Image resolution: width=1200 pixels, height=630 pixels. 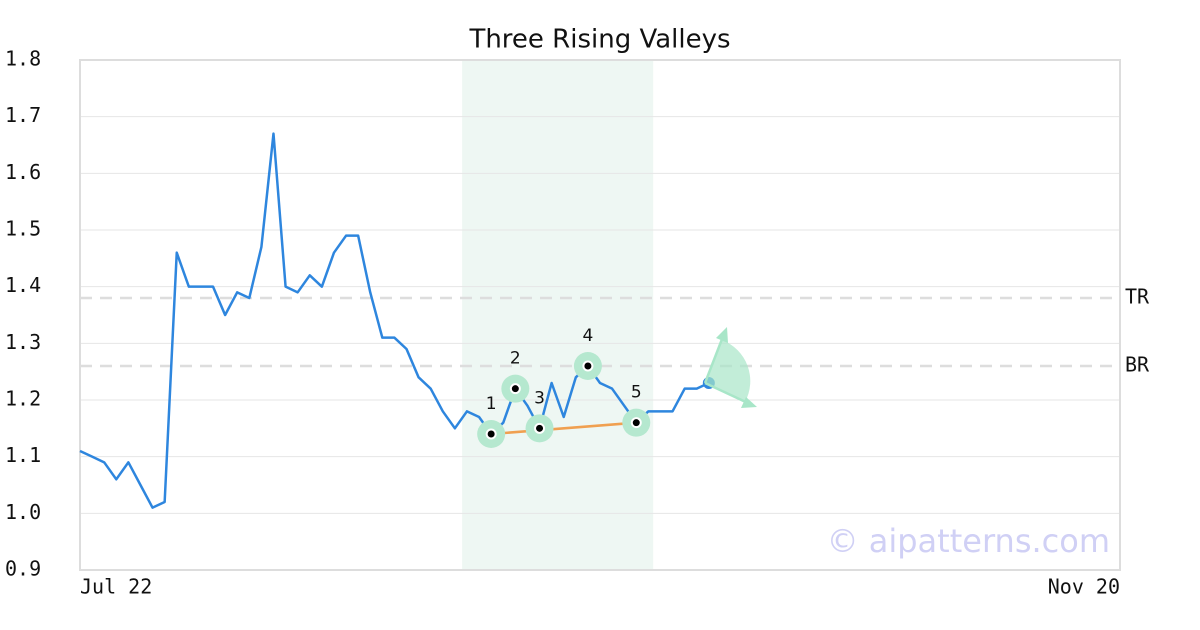 What do you see at coordinates (564, 428) in the screenshot?
I see `valley-trendline` at bounding box center [564, 428].